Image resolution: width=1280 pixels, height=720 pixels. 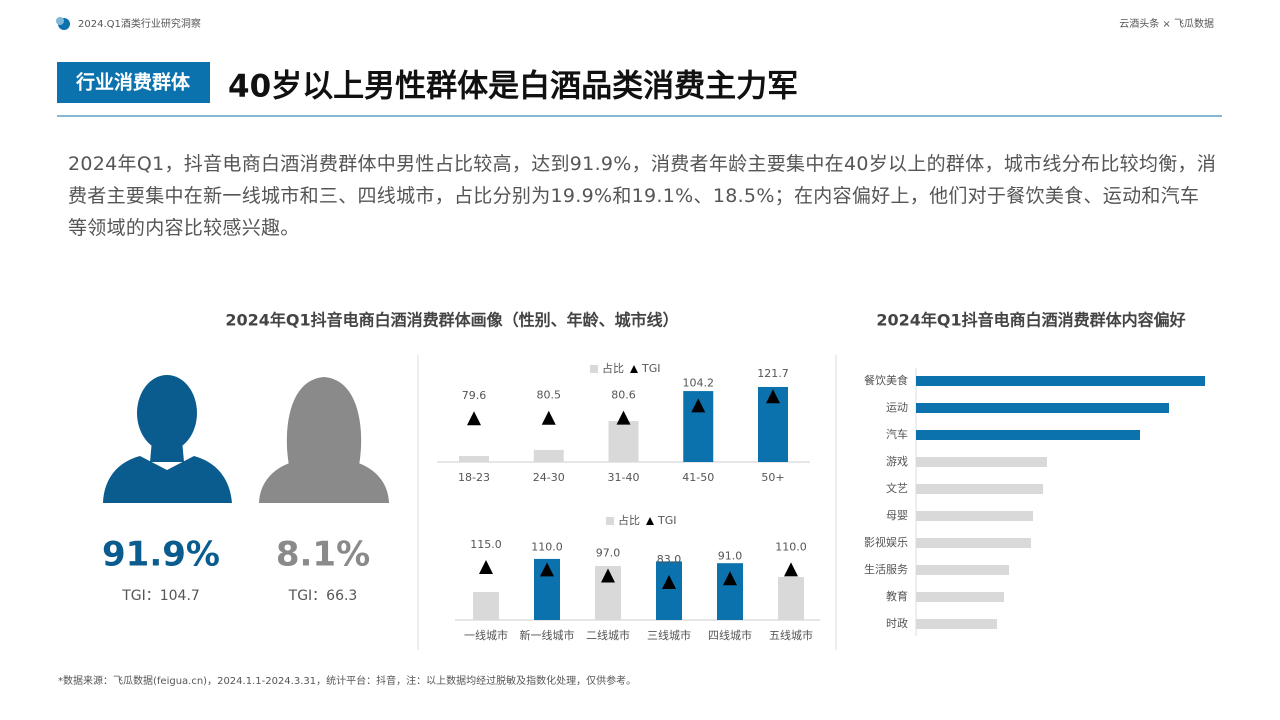 What do you see at coordinates (772, 477) in the screenshot?
I see `x-tick-label: 50+` at bounding box center [772, 477].